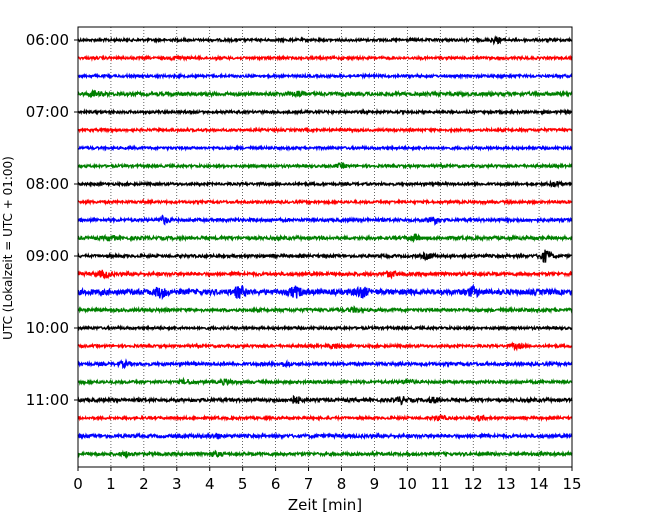 This screenshot has height=520, width=650. I want to click on x-axis-label: Zeit [min], so click(325, 505).